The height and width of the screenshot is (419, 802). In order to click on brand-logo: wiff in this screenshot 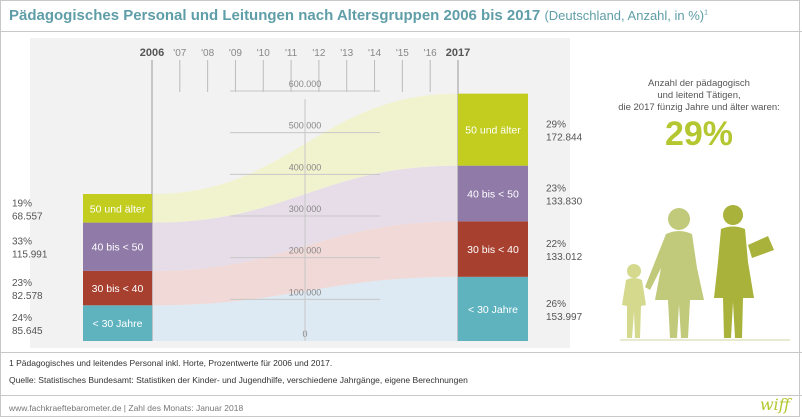, I will do `click(774, 404)`.